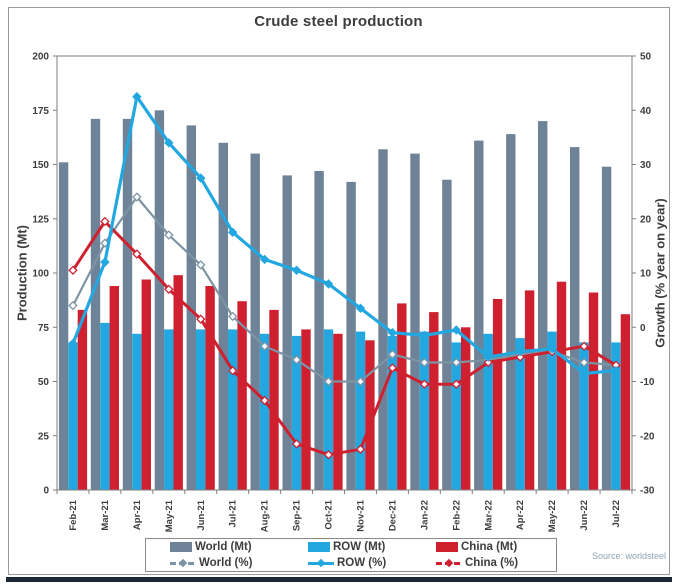 The height and width of the screenshot is (586, 677). Describe the element at coordinates (492, 563) in the screenshot. I see `legend-label: China (%)` at that location.